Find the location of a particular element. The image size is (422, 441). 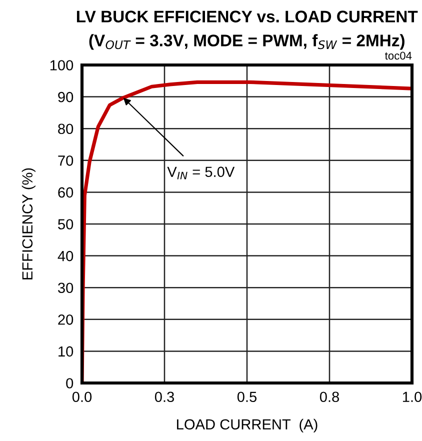

x-tick-label: 0.5 is located at coordinates (247, 397).